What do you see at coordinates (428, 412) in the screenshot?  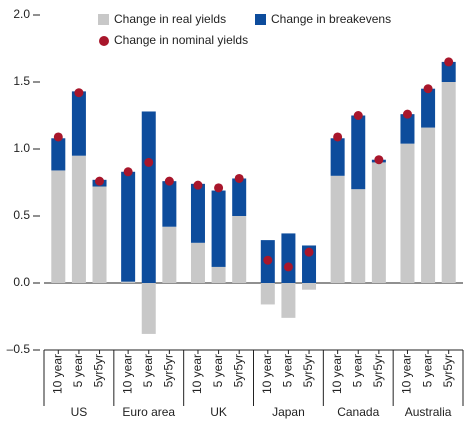 I see `group-label: Australia` at bounding box center [428, 412].